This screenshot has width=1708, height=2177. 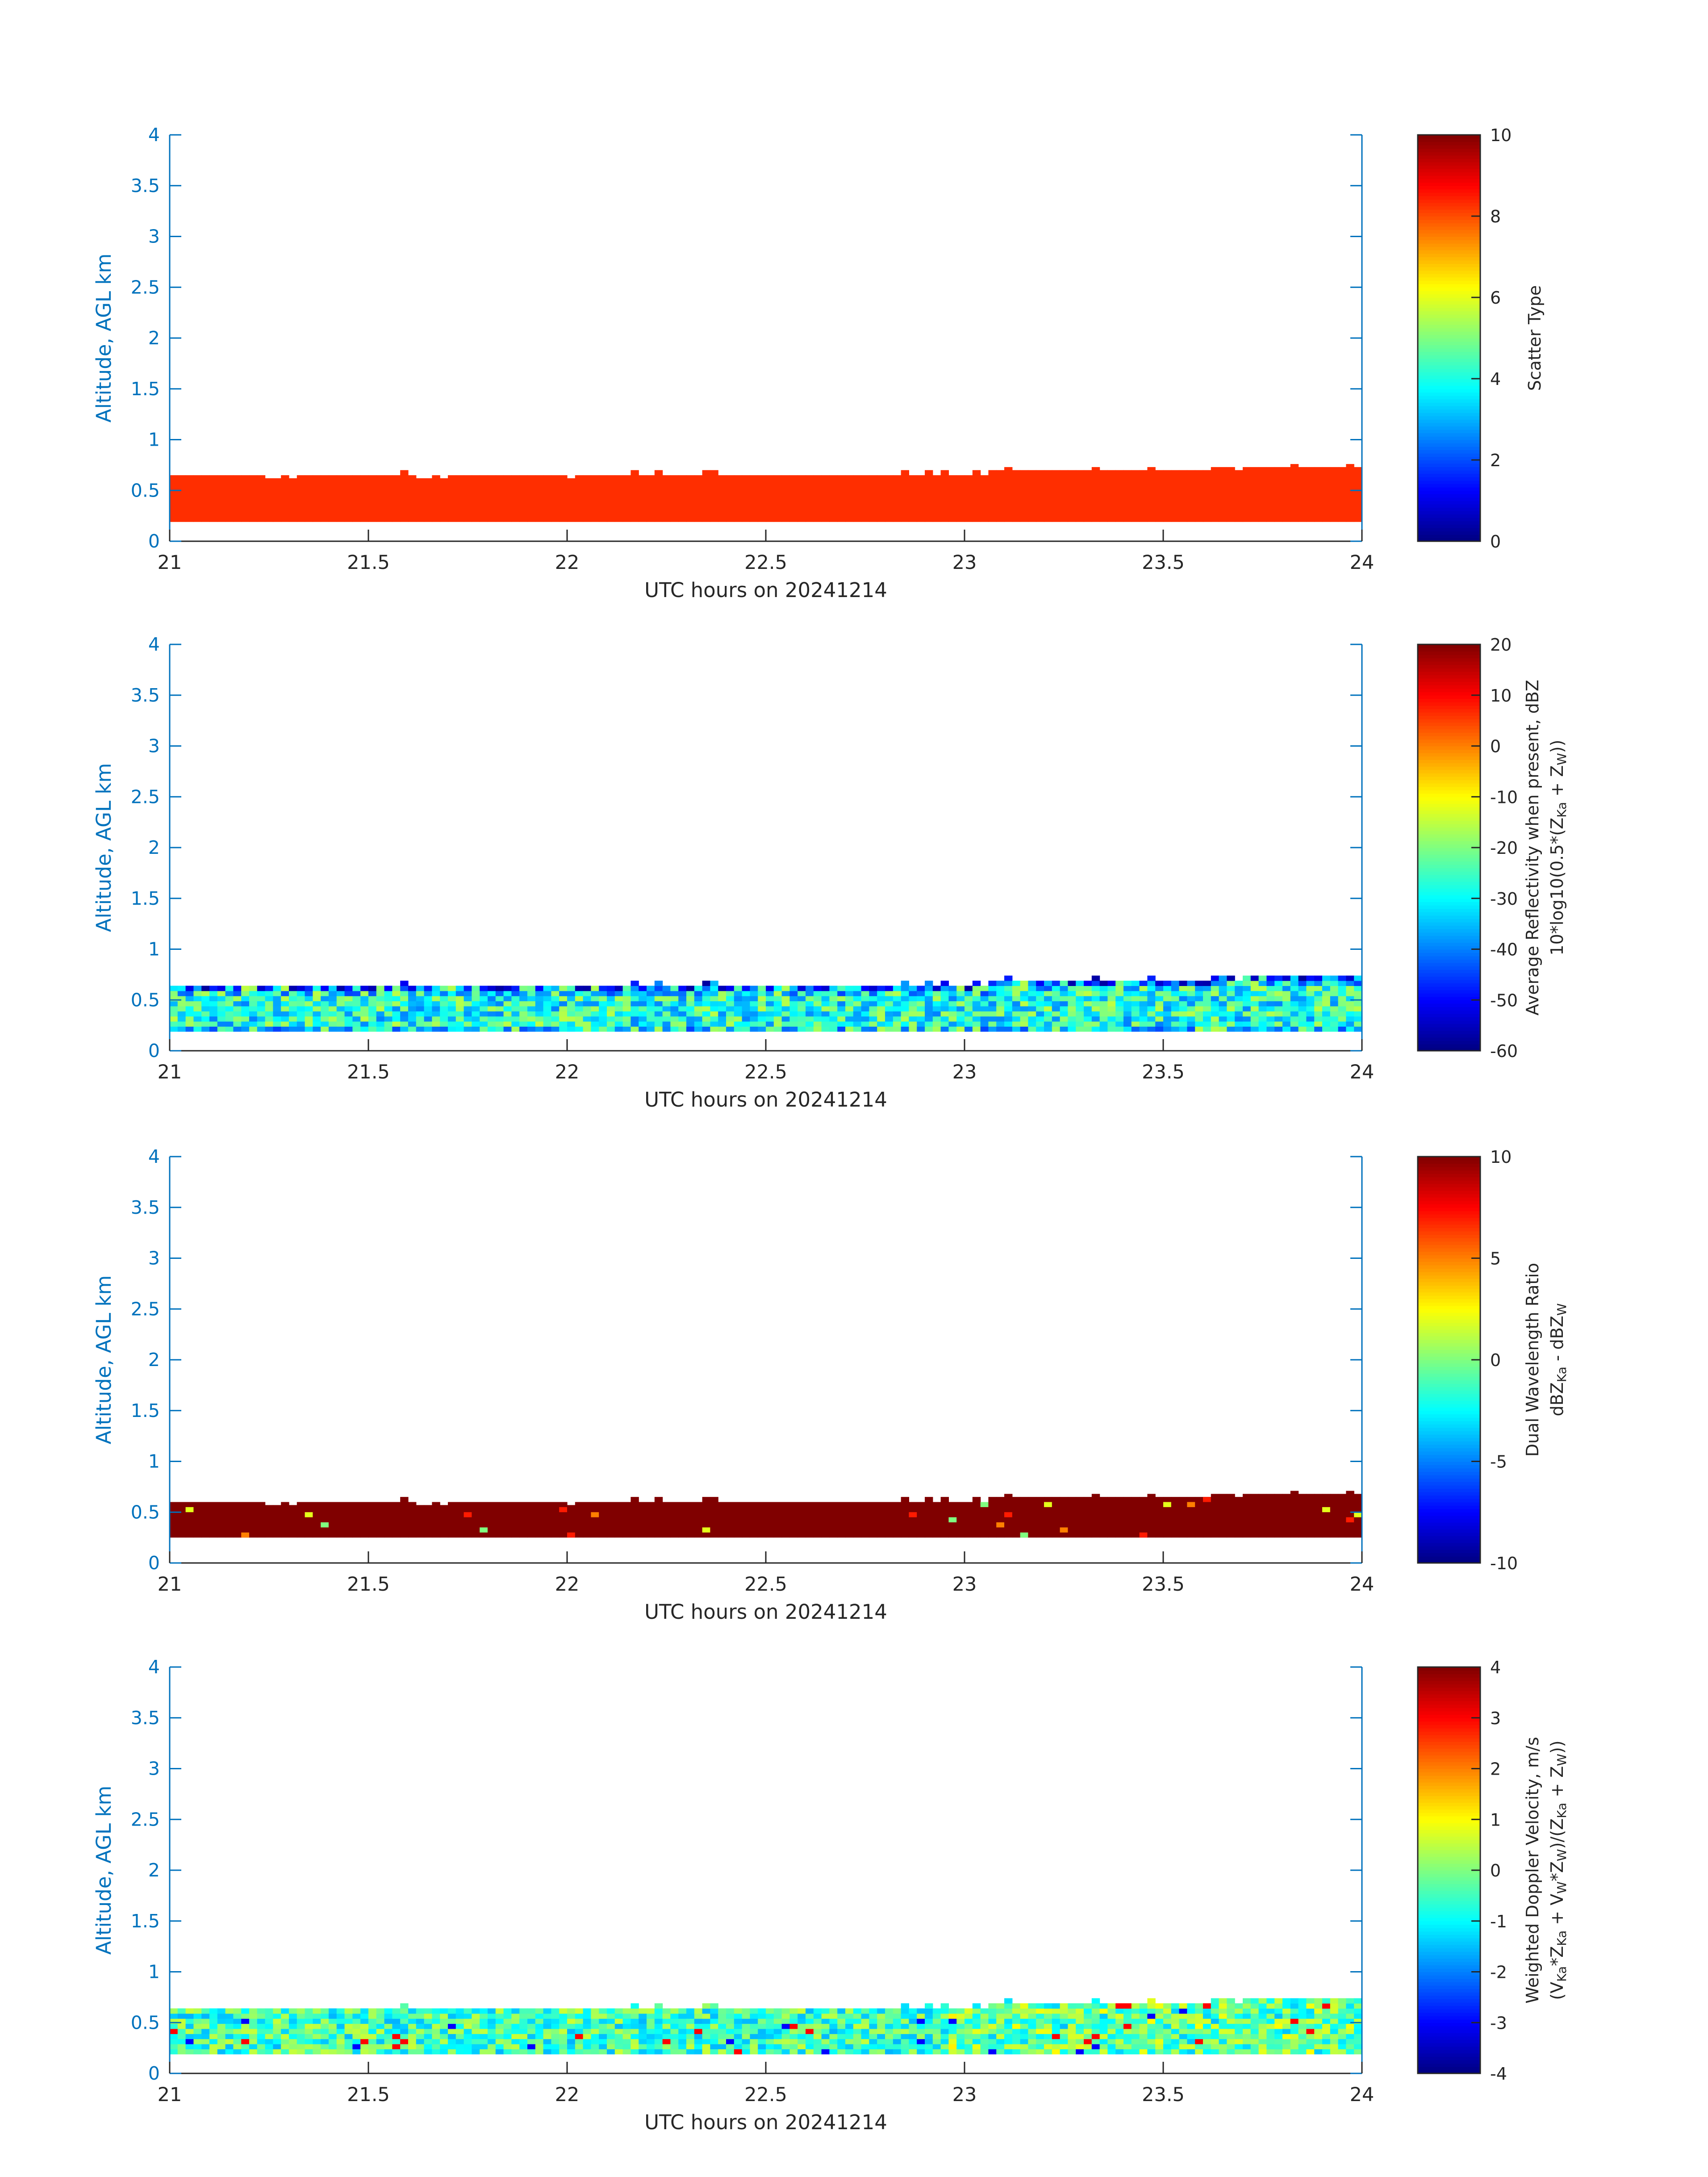 I want to click on x-tick-label: 23, so click(x=964, y=2095).